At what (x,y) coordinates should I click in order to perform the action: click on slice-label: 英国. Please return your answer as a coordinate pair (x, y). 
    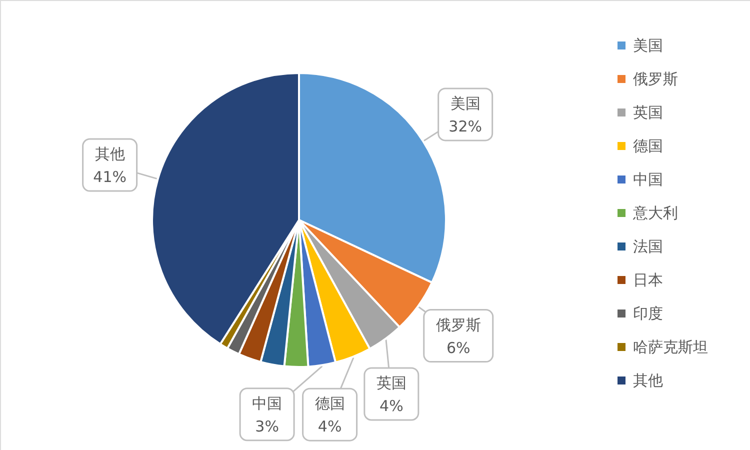
    Looking at the image, I should click on (391, 383).